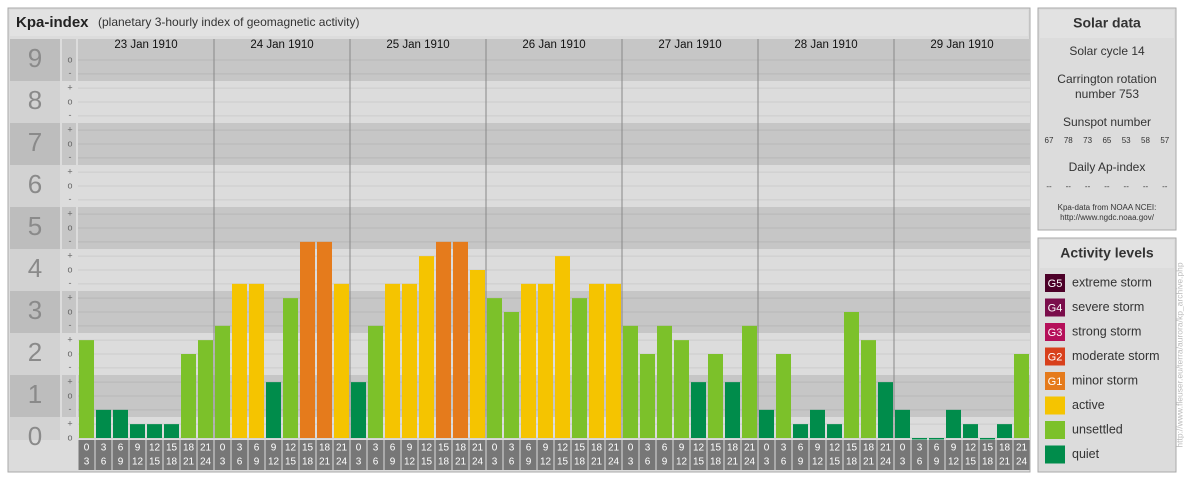 This screenshot has height=480, width=1184. What do you see at coordinates (281, 45) in the screenshot?
I see `x-tick-label: 24 Jan 1910` at bounding box center [281, 45].